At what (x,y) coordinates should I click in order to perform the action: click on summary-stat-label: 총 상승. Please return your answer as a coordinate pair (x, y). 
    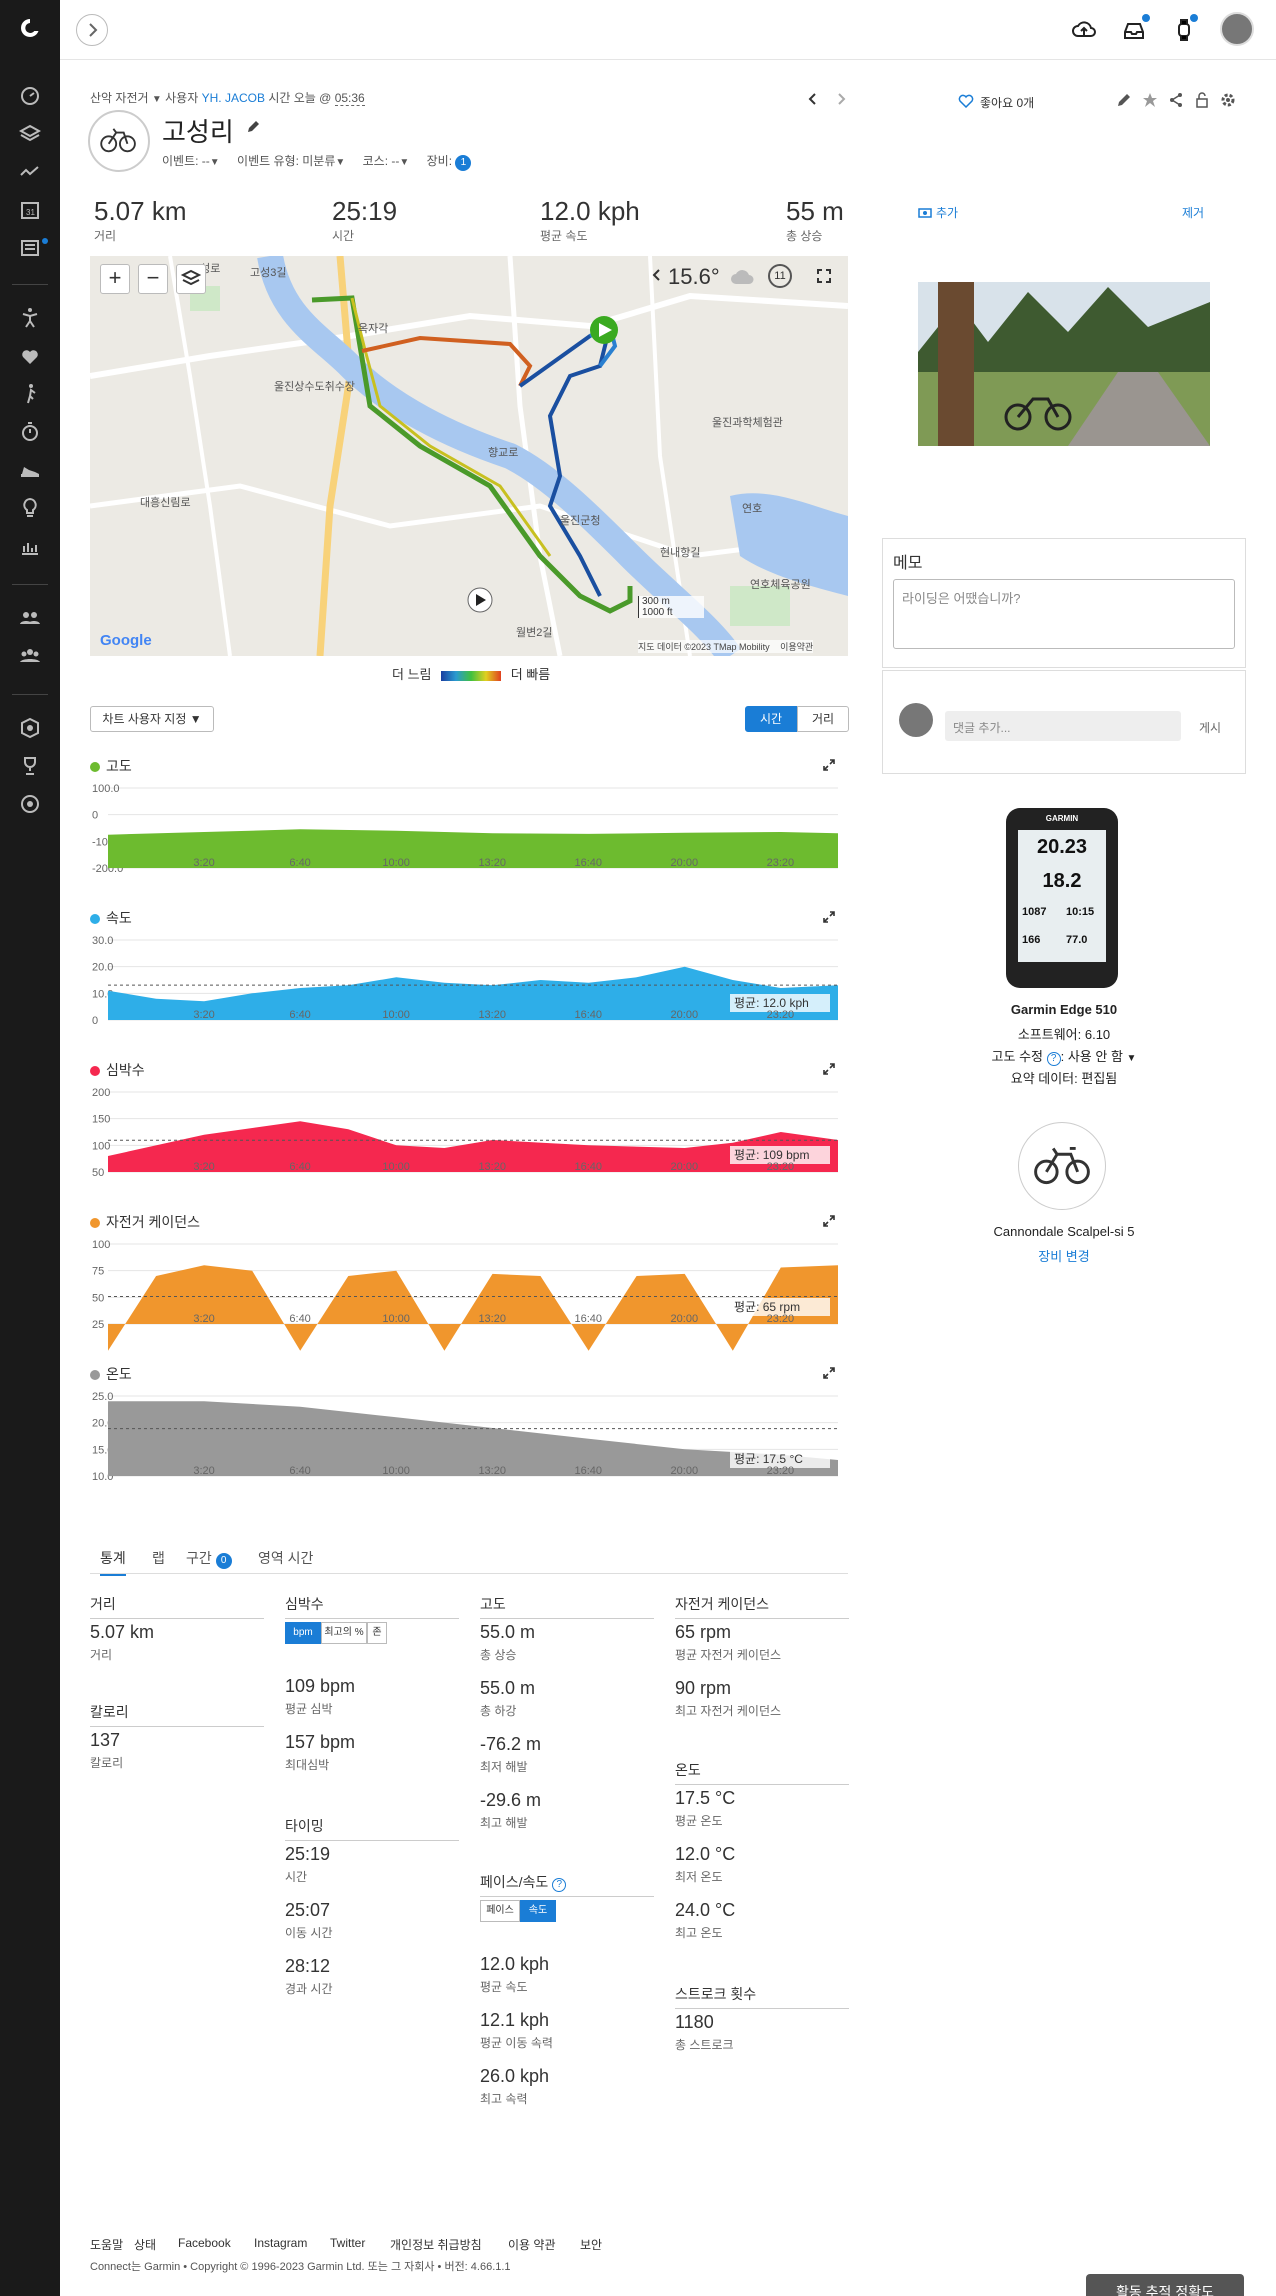
    Looking at the image, I should click on (804, 236).